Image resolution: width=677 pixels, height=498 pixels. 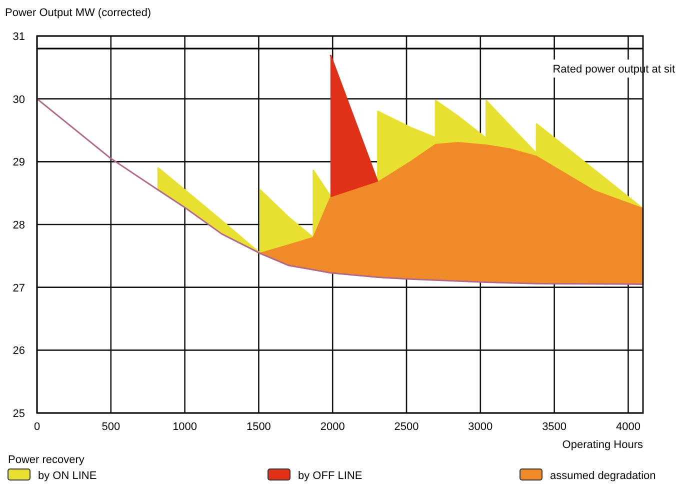 What do you see at coordinates (406, 427) in the screenshot?
I see `x-tick-label: 2500` at bounding box center [406, 427].